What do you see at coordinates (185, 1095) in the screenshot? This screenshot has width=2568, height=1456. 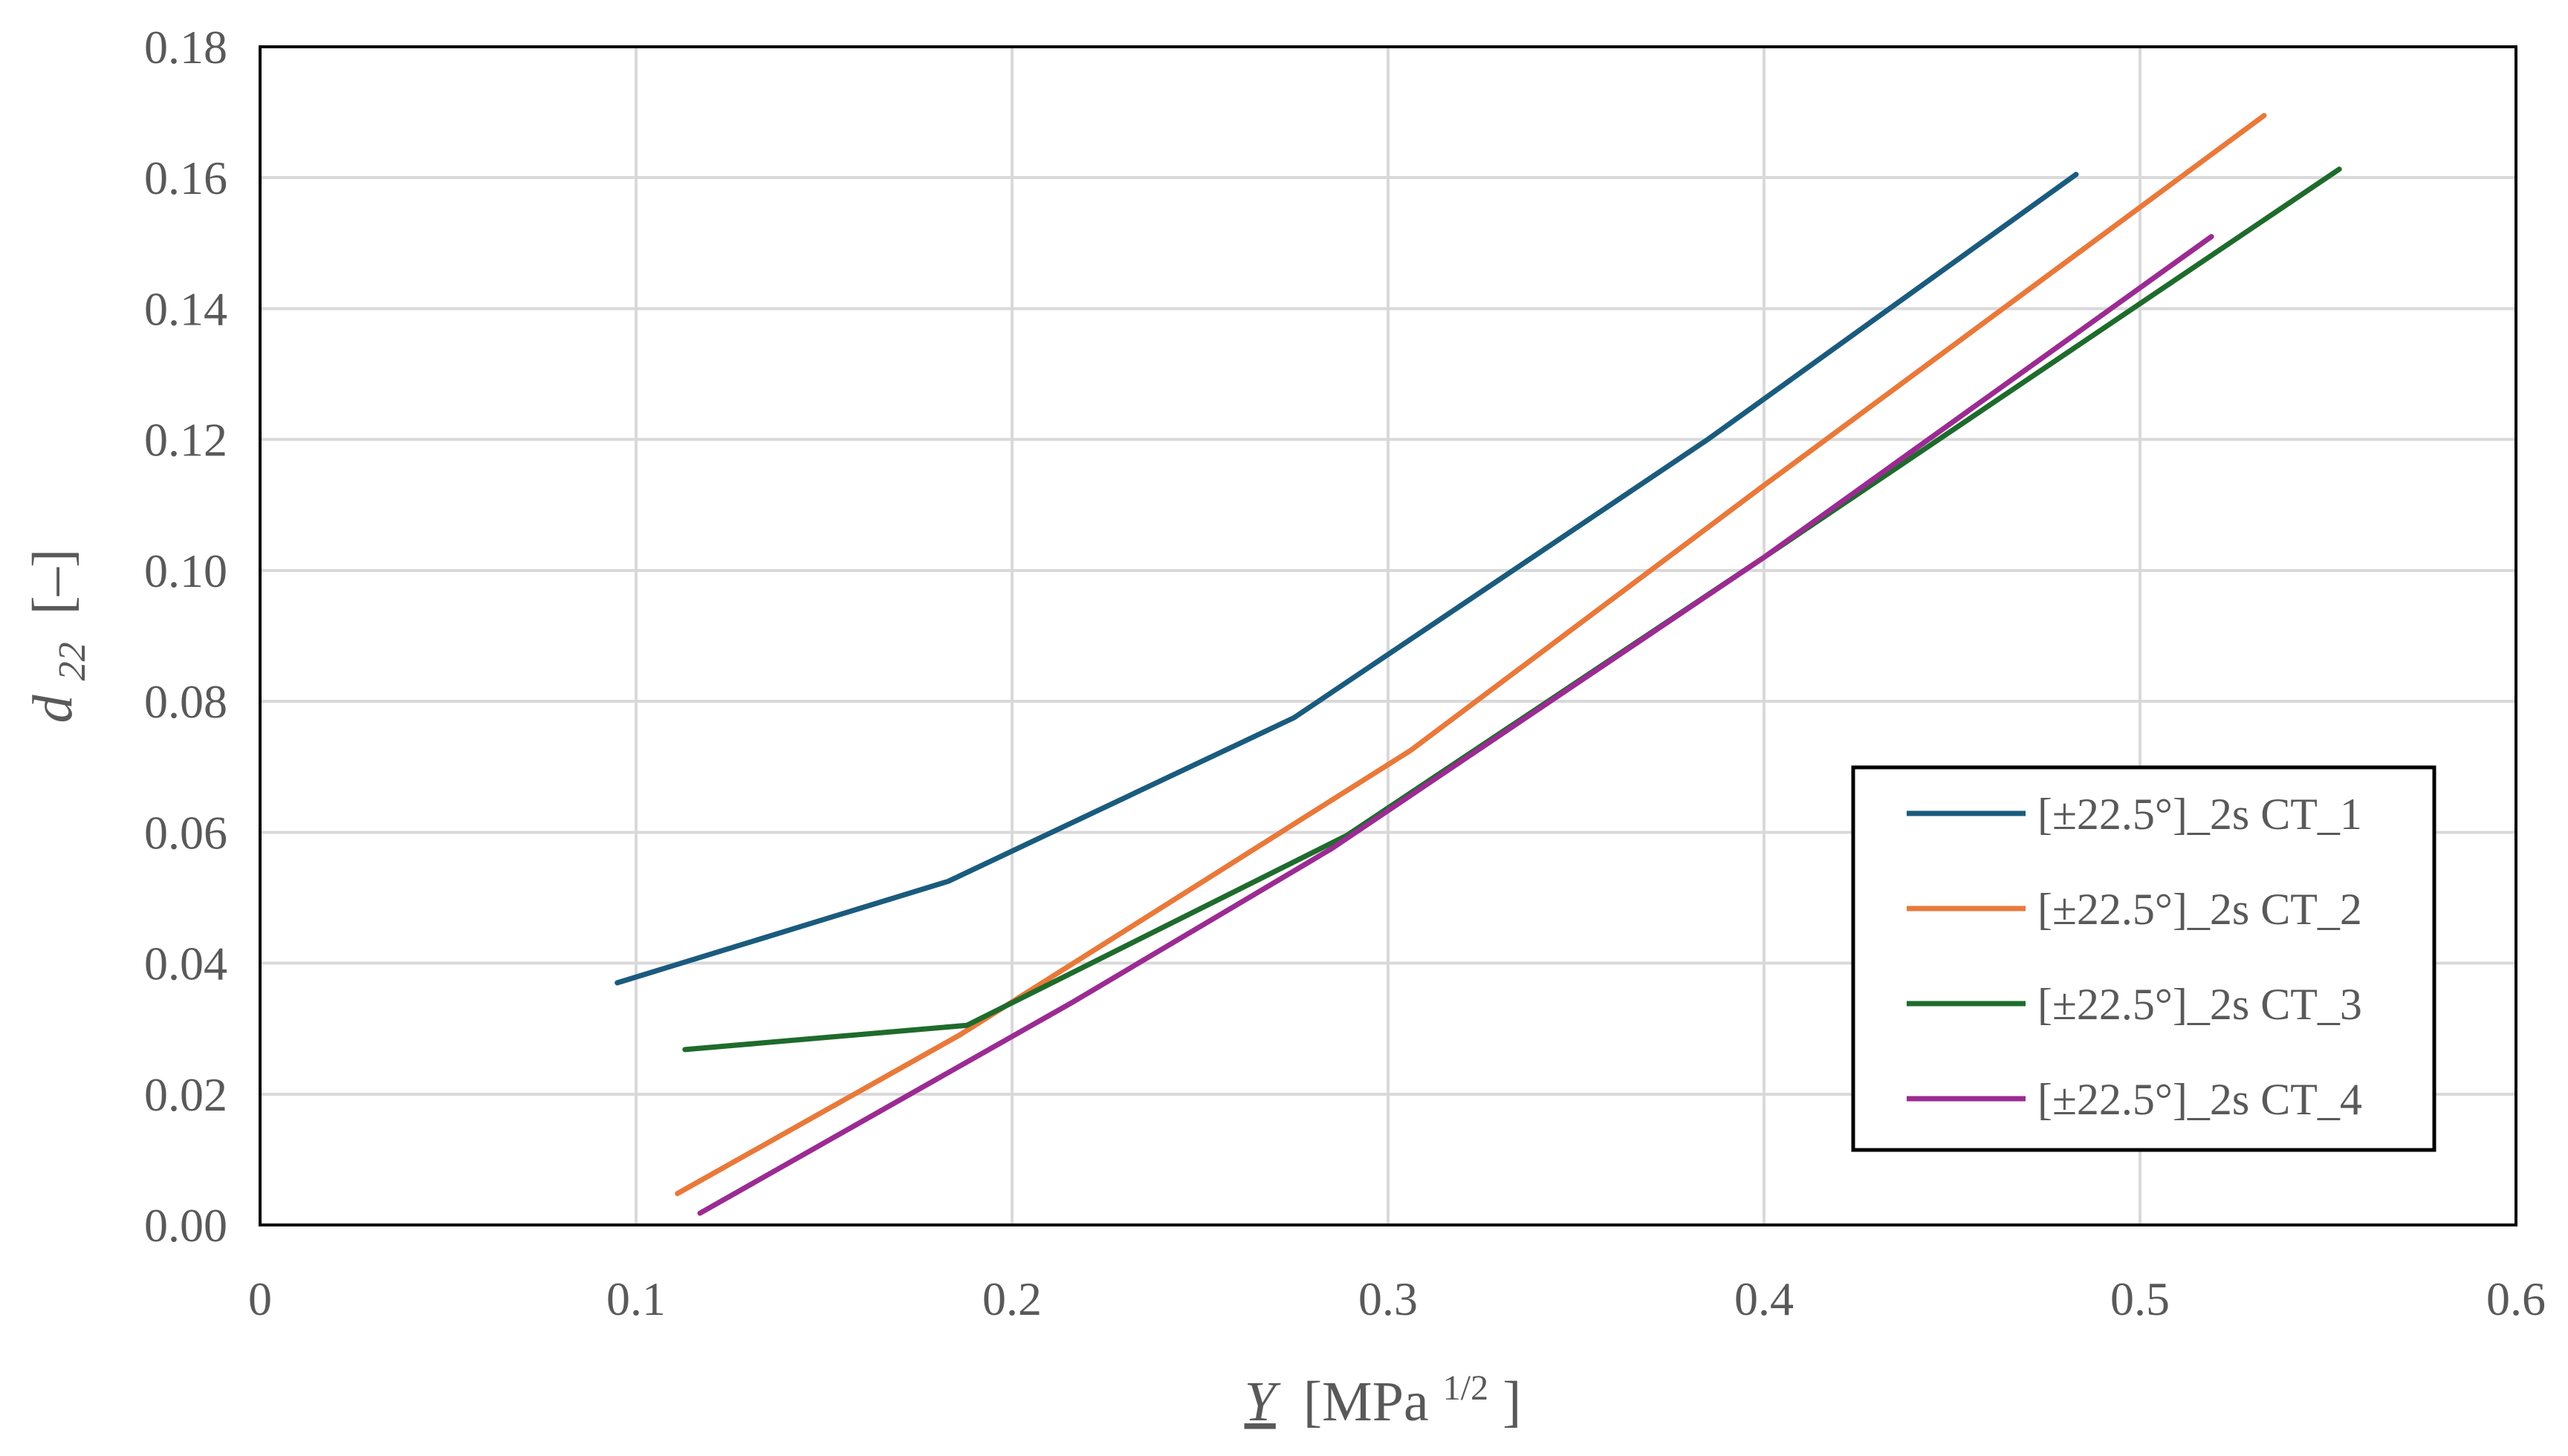 I see `y-tick-label: 0.02` at bounding box center [185, 1095].